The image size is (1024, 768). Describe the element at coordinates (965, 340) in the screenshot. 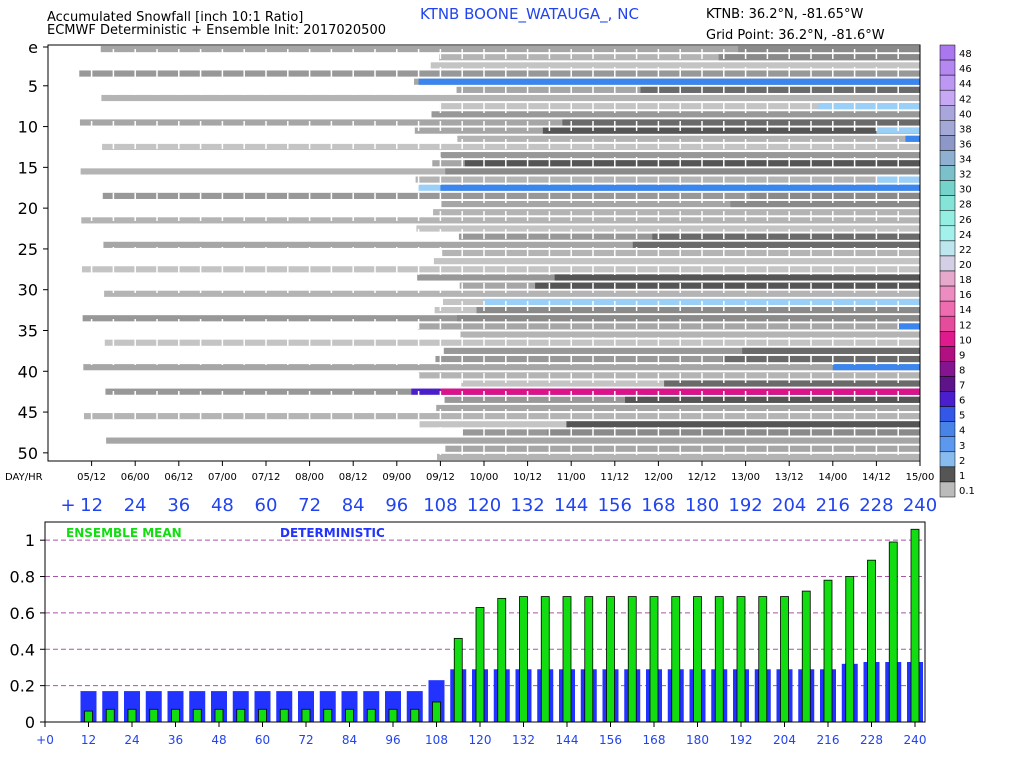

I see `legend-label: 10` at that location.